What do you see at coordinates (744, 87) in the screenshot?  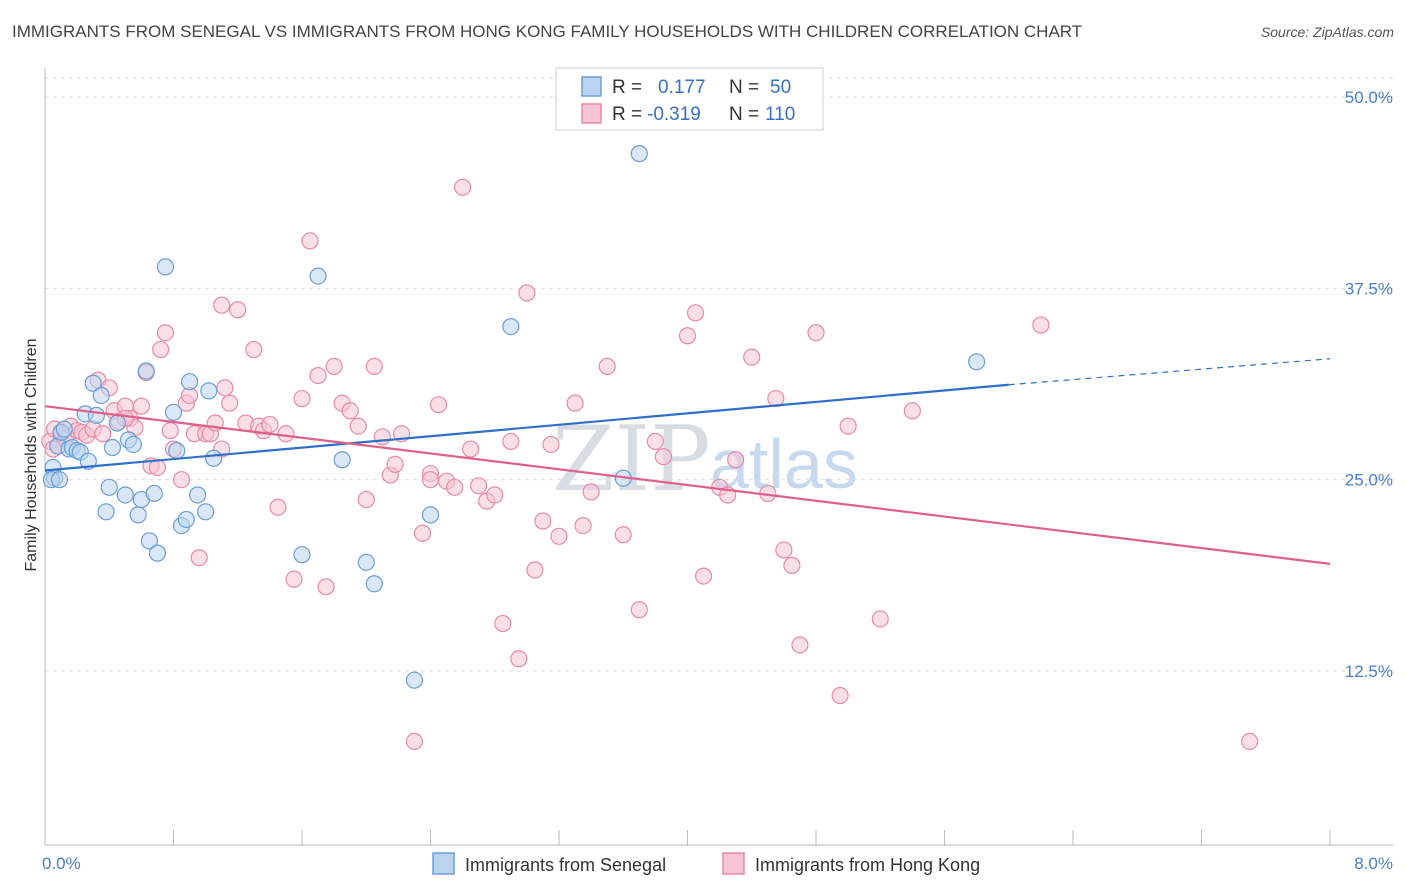 I see `legend-n-label: N =` at bounding box center [744, 87].